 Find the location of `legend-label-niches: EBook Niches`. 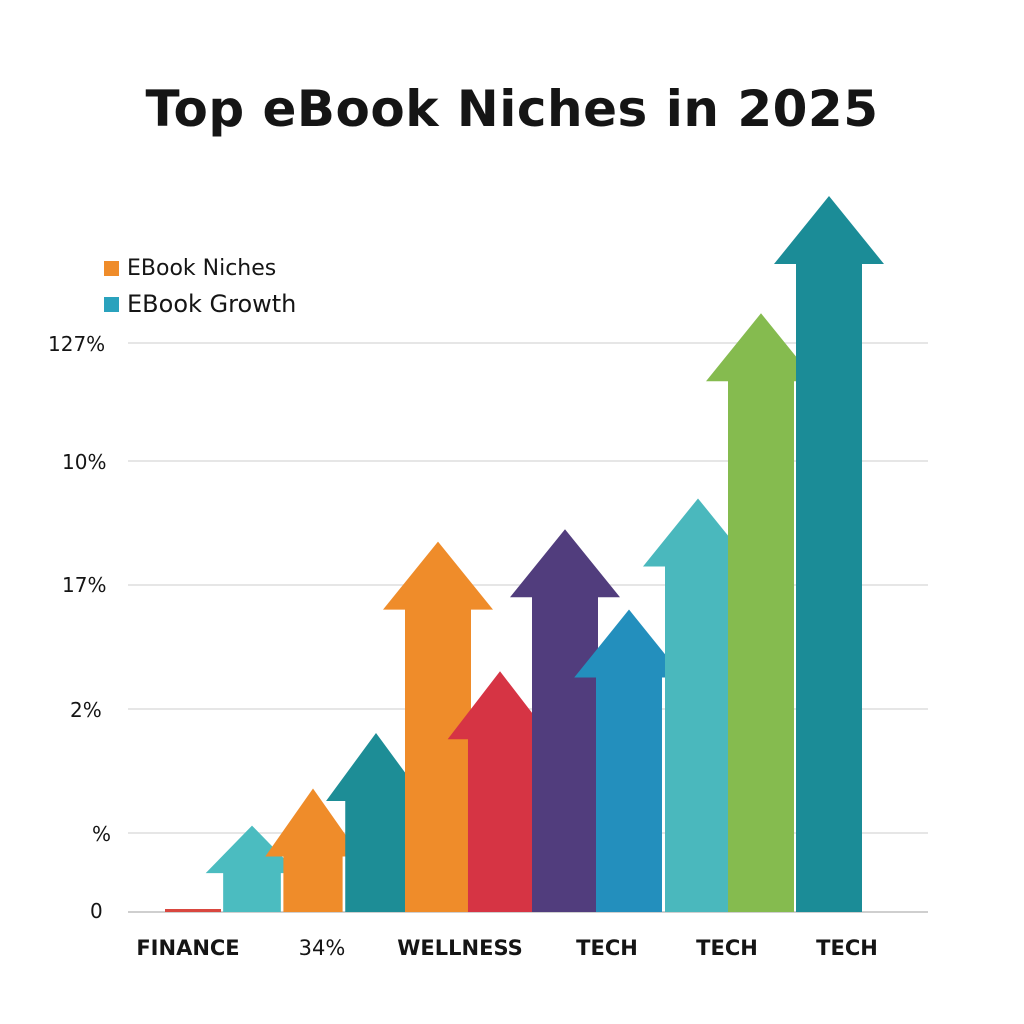

legend-label-niches: EBook Niches is located at coordinates (202, 268).